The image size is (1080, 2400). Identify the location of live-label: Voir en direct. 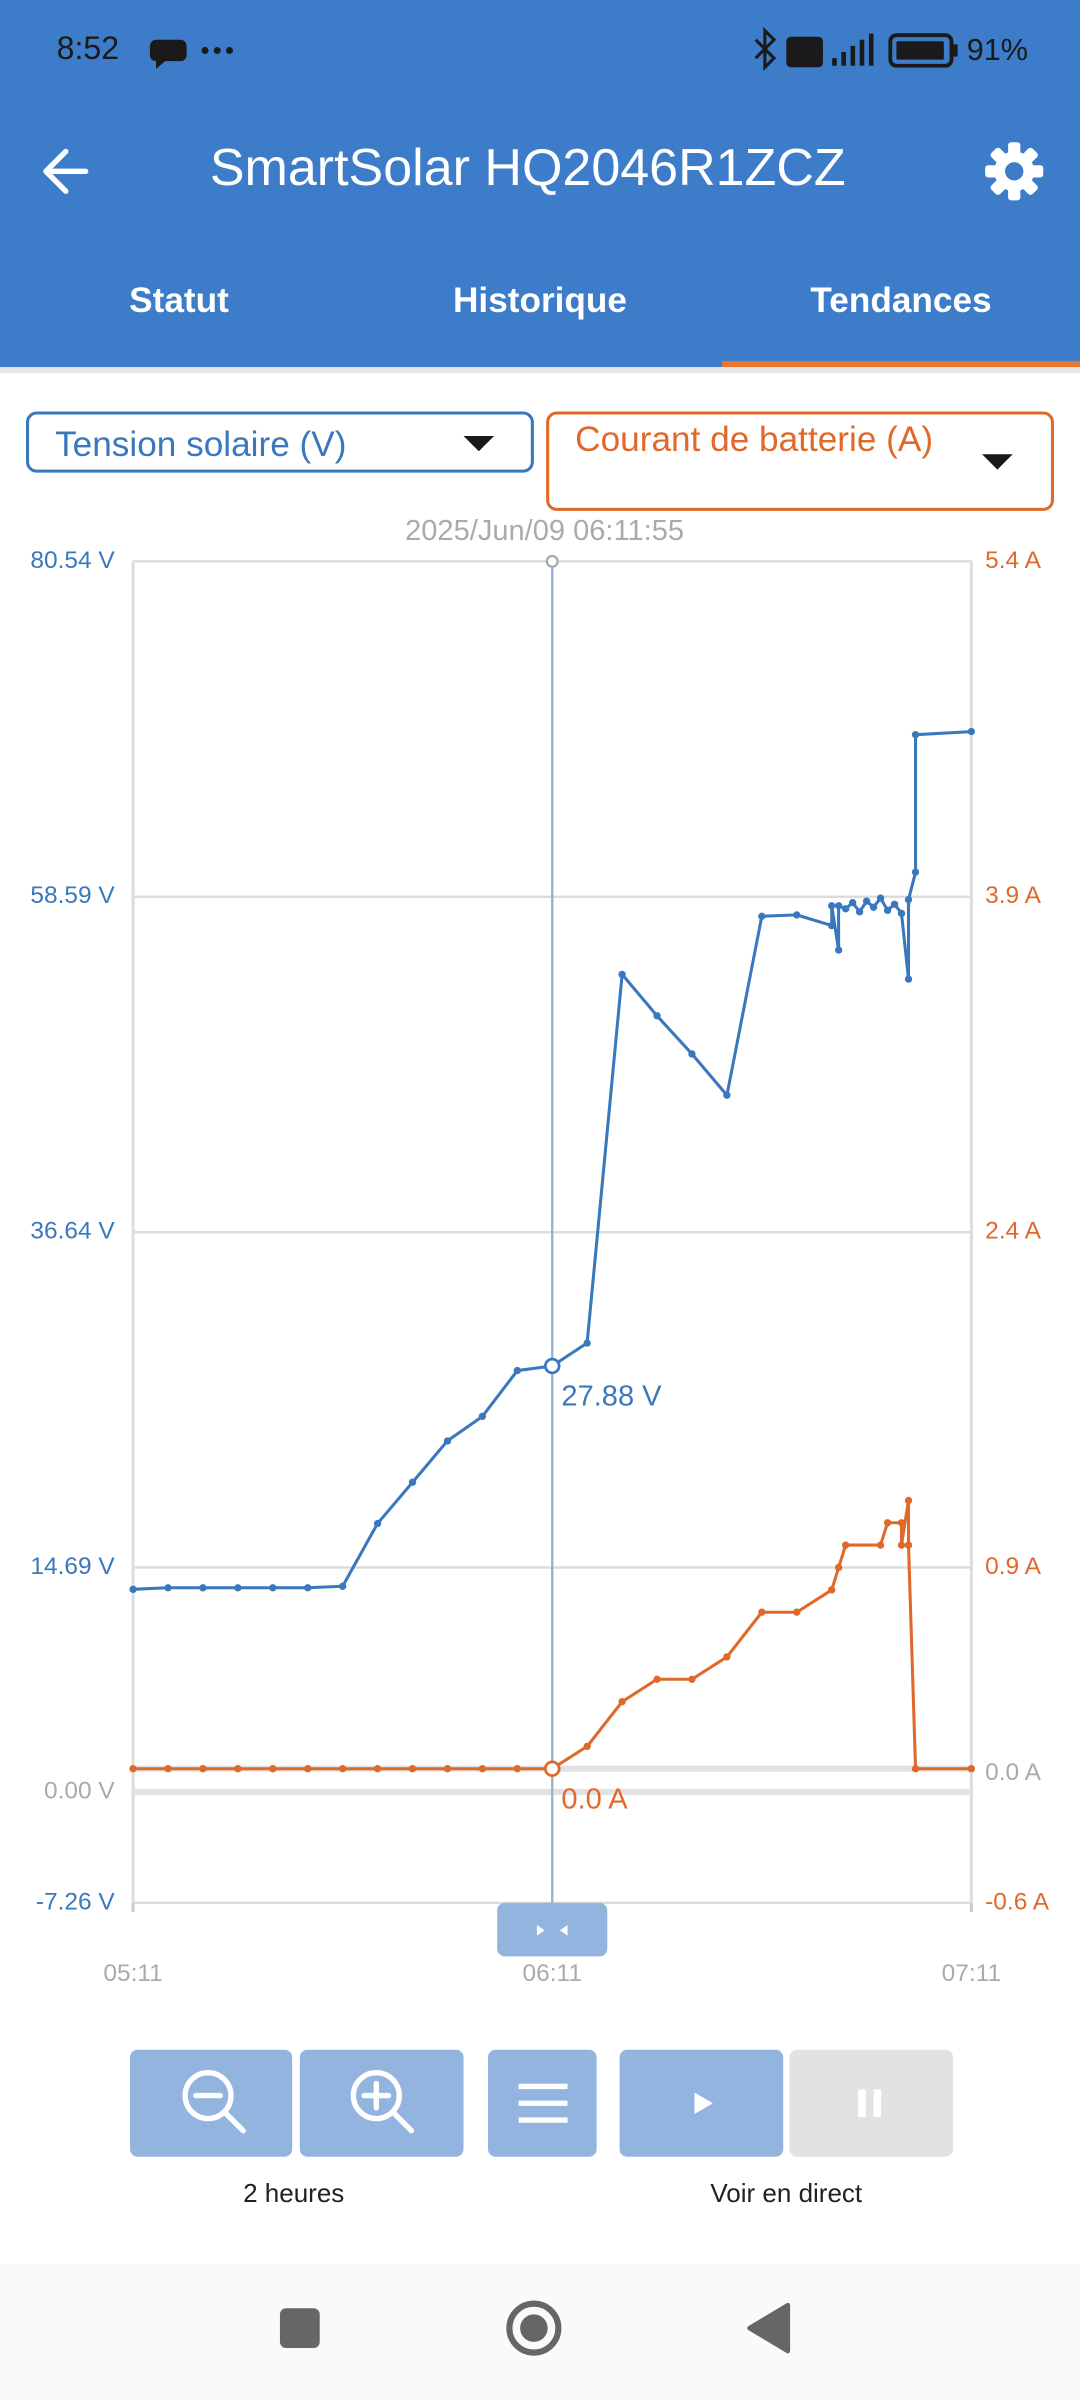
(786, 2193).